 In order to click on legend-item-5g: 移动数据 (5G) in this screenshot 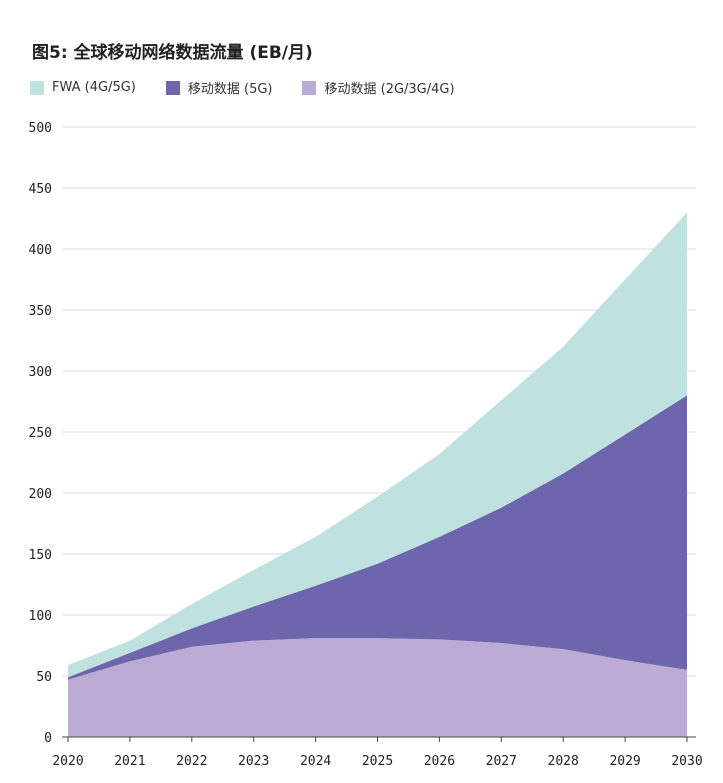, I will do `click(219, 87)`.